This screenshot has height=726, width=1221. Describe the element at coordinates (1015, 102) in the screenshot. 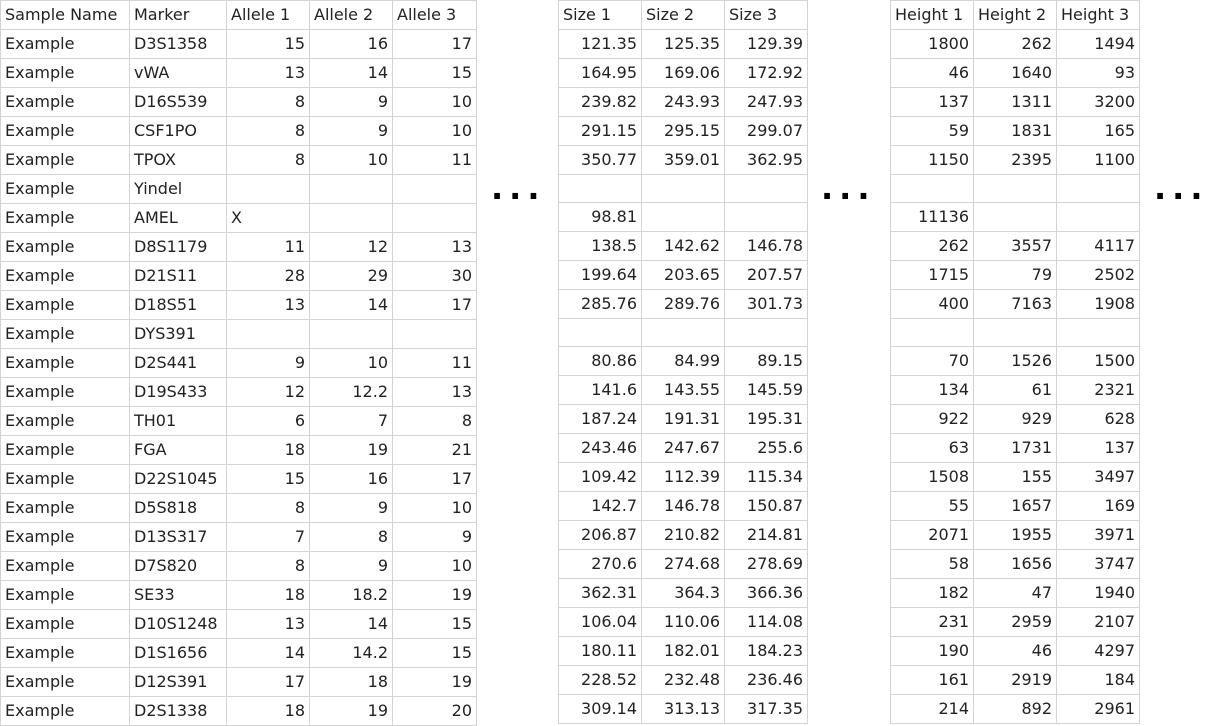

I see `height-cell: 1311` at that location.